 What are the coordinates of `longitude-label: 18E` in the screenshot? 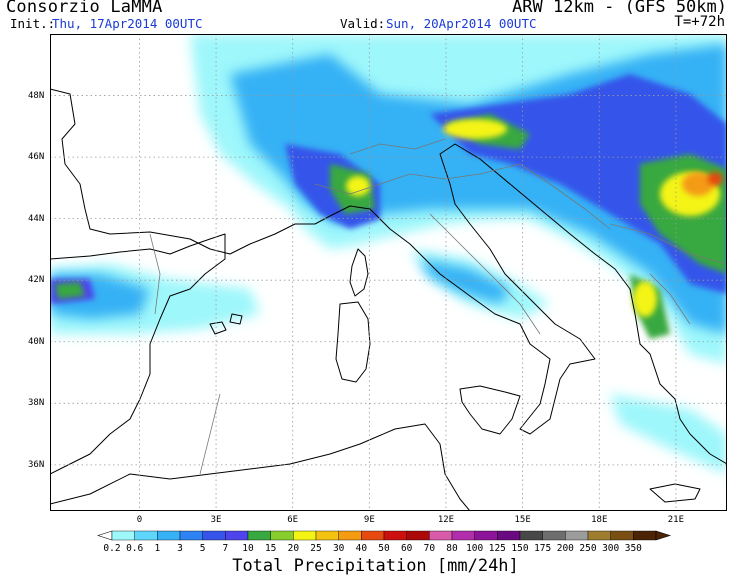 It's located at (599, 520).